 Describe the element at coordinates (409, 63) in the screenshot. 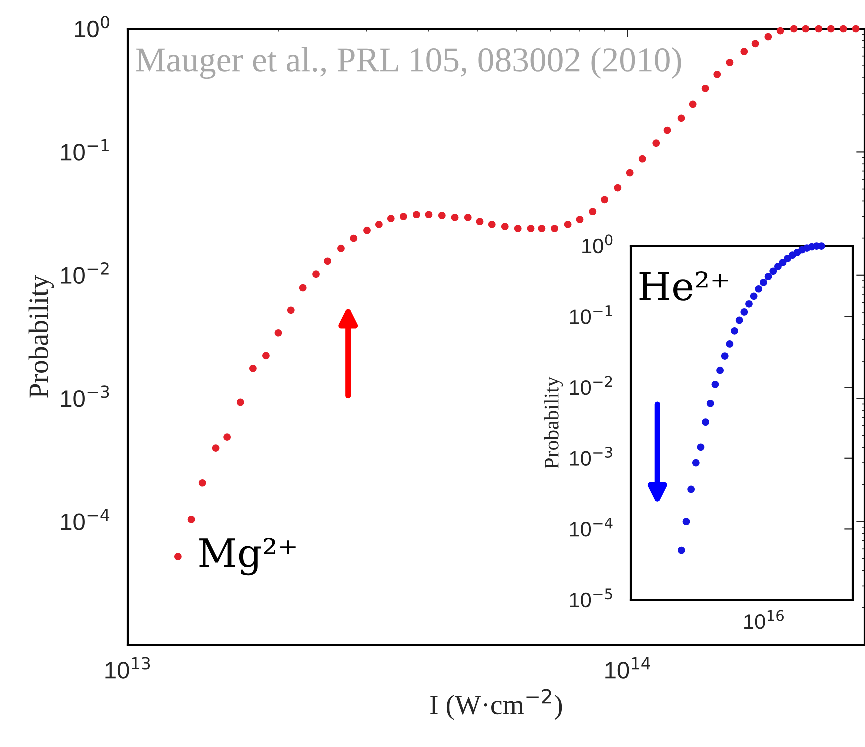

I see `annotation: Mauger et al., PRL 105, 083002 (2010)` at that location.